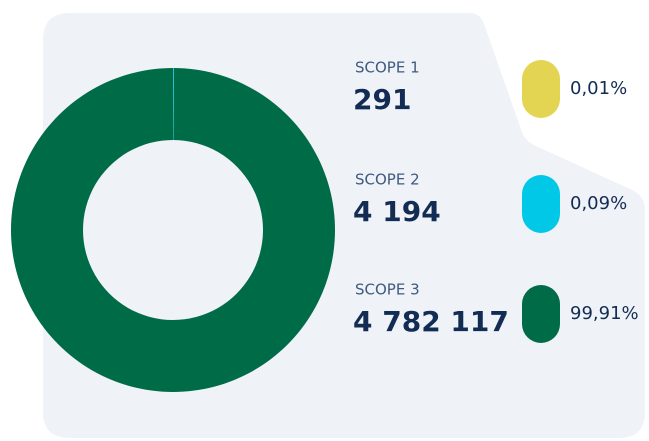  Describe the element at coordinates (173, 104) in the screenshot. I see `donut-slice` at that location.